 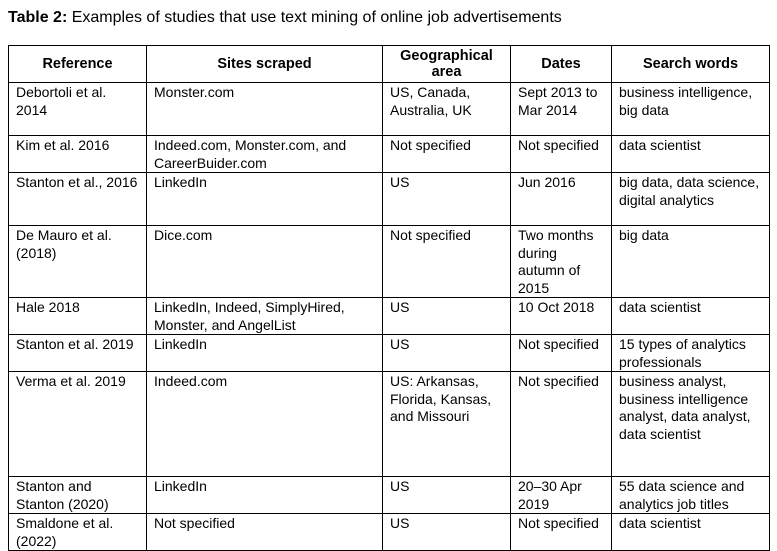 What do you see at coordinates (77, 316) in the screenshot?
I see `table-cell: Hale 2018` at bounding box center [77, 316].